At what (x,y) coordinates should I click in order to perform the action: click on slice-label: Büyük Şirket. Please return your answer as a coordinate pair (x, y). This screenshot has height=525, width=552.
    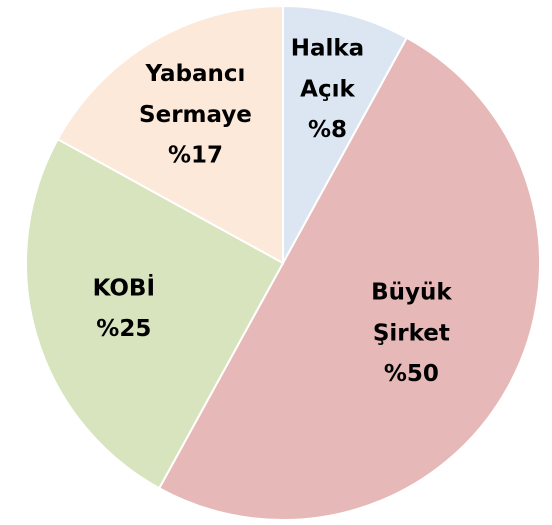
    Looking at the image, I should click on (411, 312).